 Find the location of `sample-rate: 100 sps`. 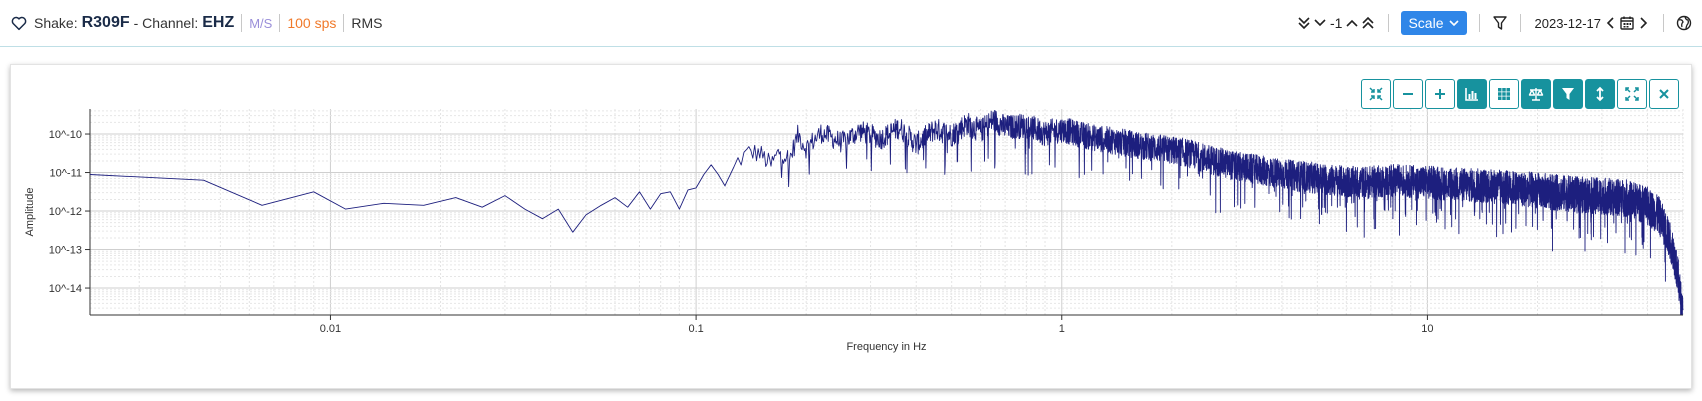

sample-rate: 100 sps is located at coordinates (312, 23).